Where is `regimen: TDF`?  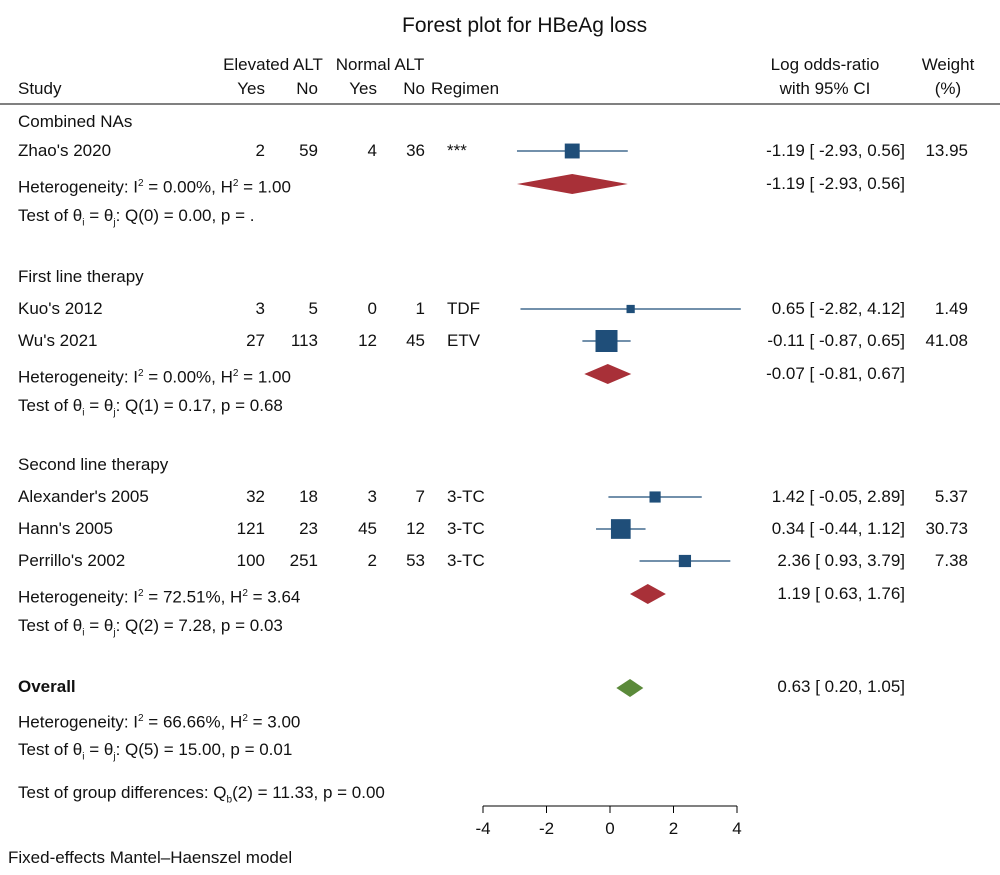 regimen: TDF is located at coordinates (464, 308).